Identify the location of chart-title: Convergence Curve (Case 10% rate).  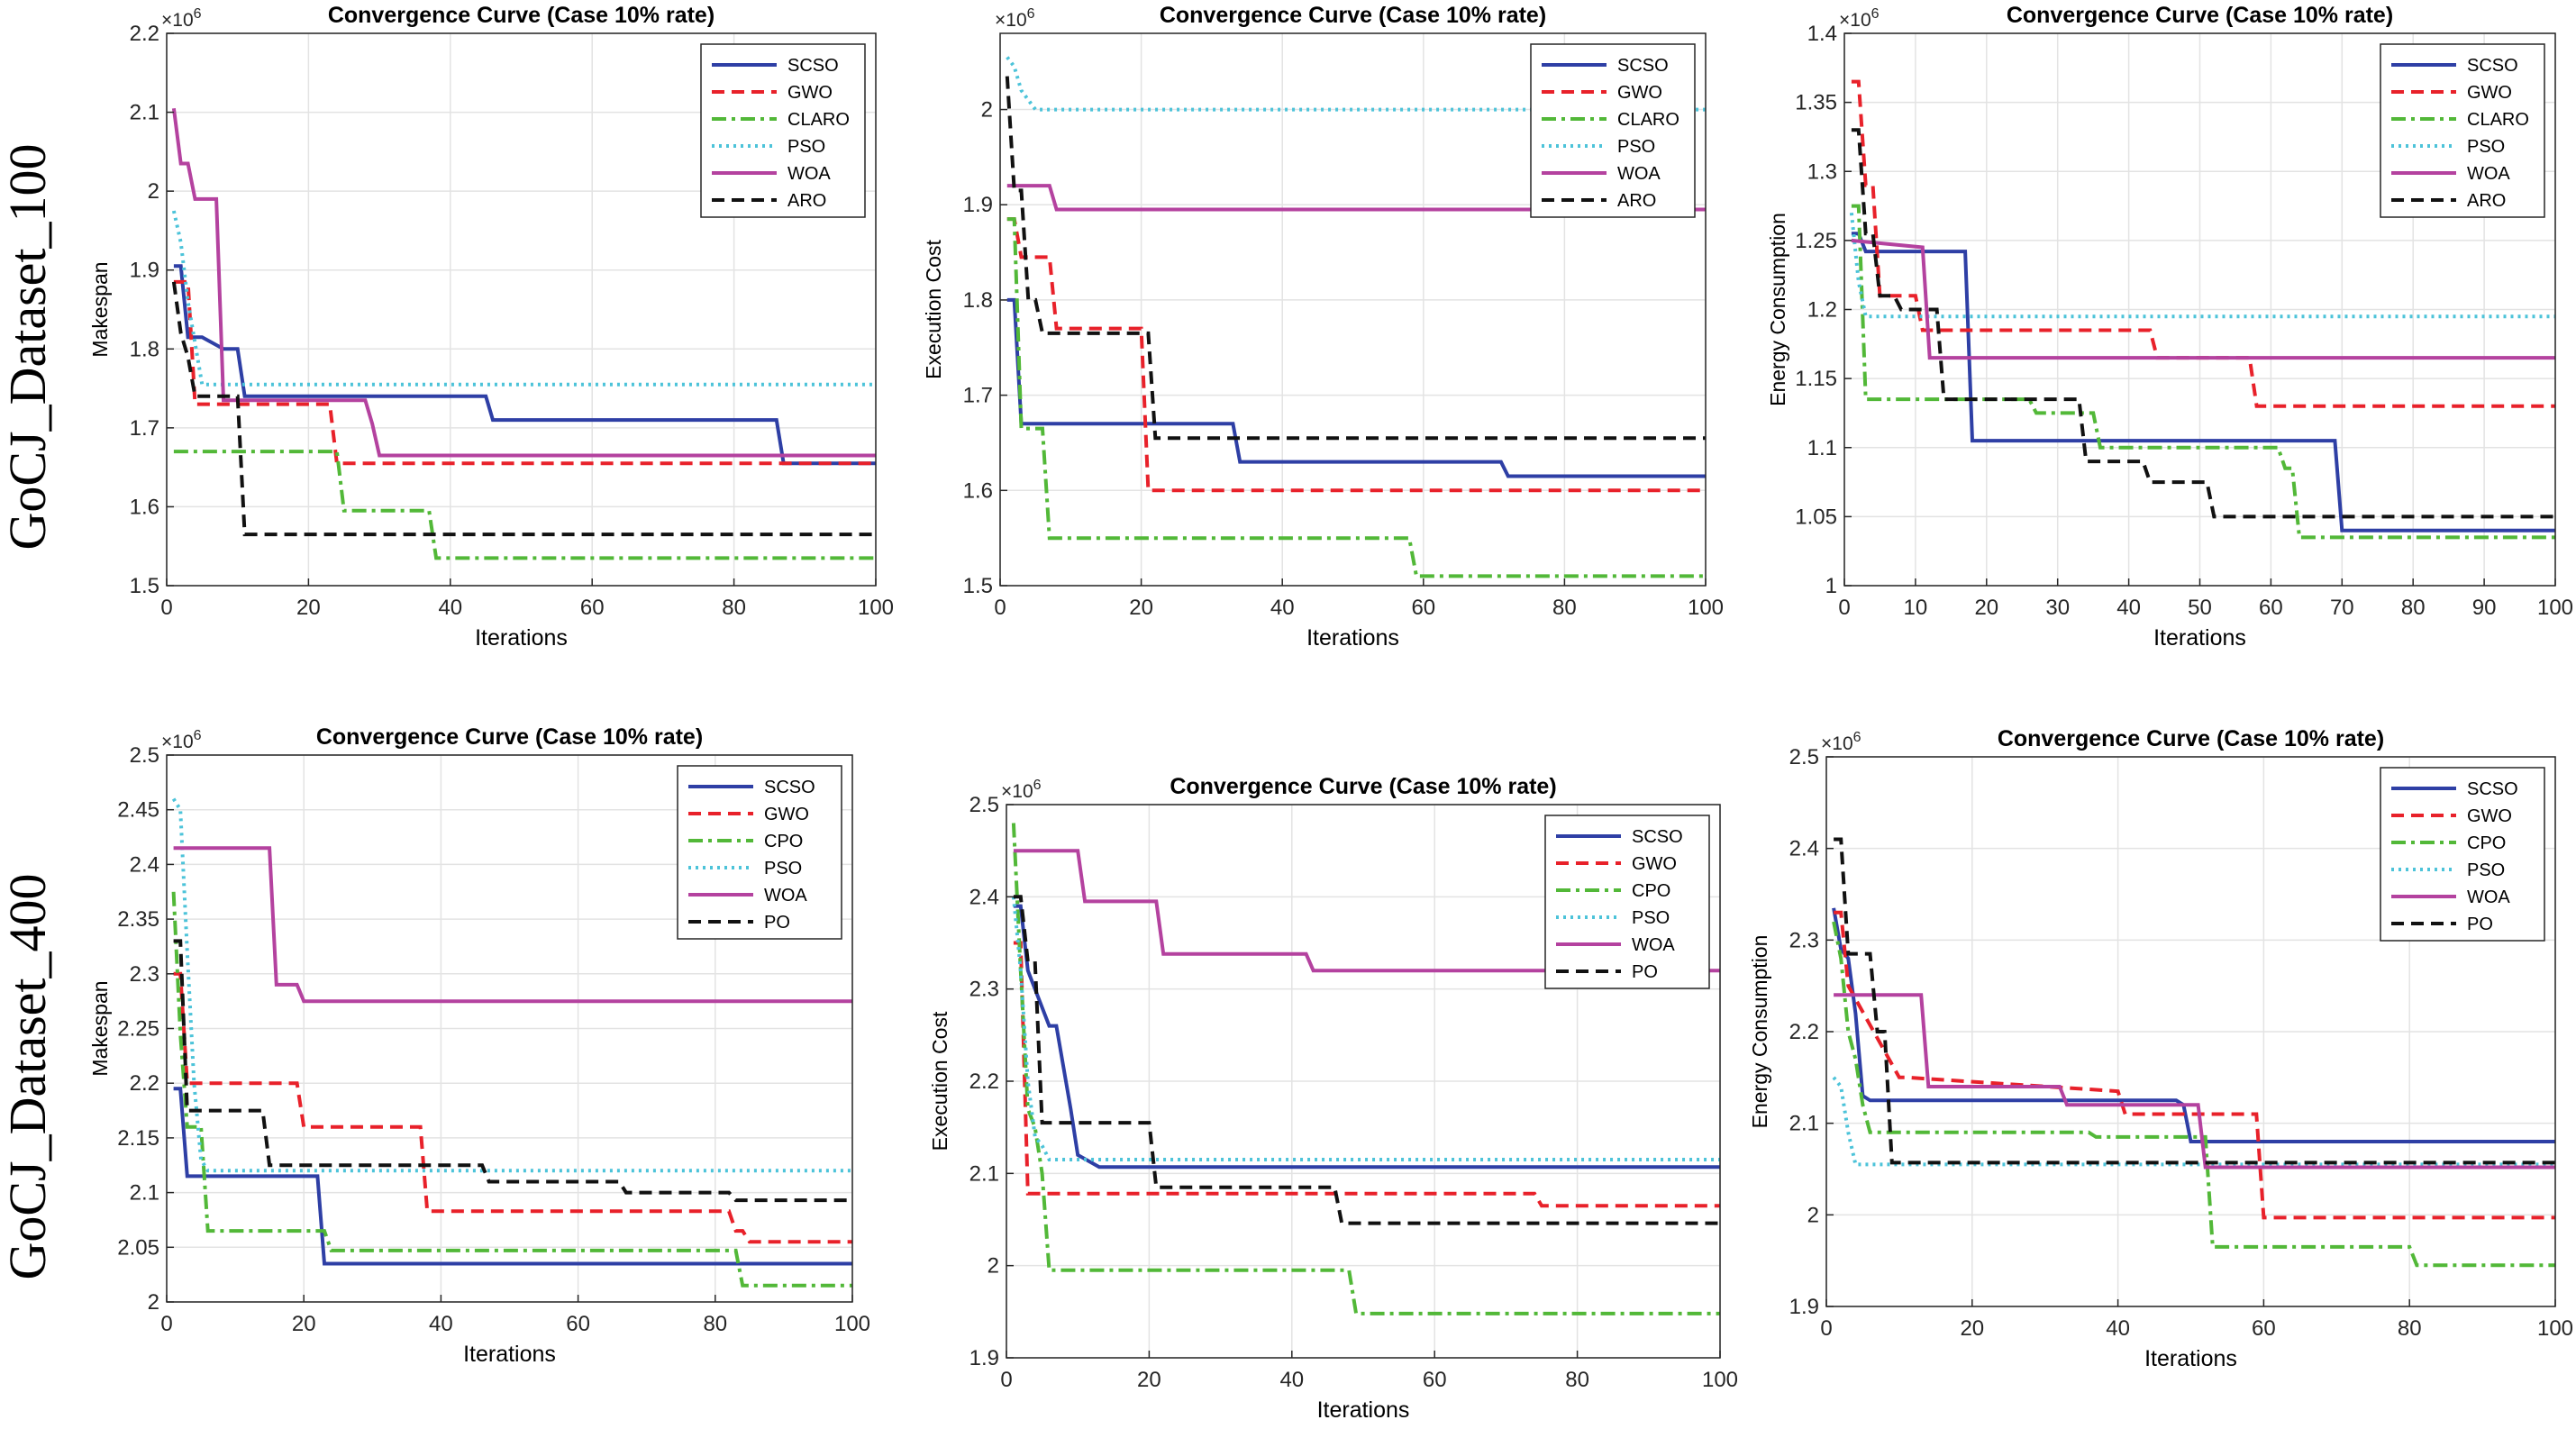
(1363, 786).